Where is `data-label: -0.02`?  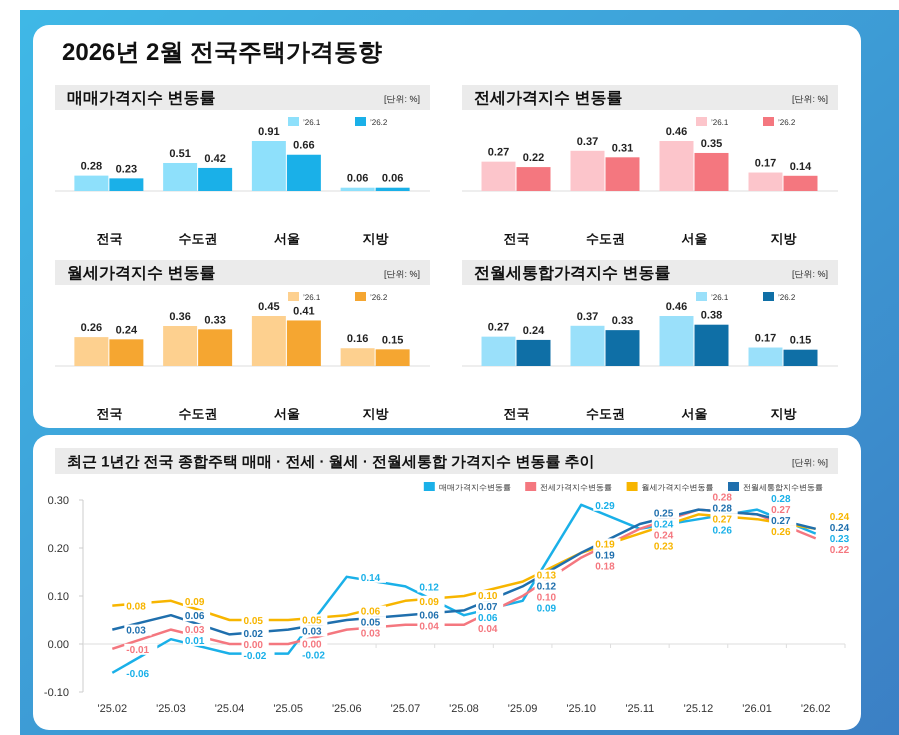 data-label: -0.02 is located at coordinates (314, 656).